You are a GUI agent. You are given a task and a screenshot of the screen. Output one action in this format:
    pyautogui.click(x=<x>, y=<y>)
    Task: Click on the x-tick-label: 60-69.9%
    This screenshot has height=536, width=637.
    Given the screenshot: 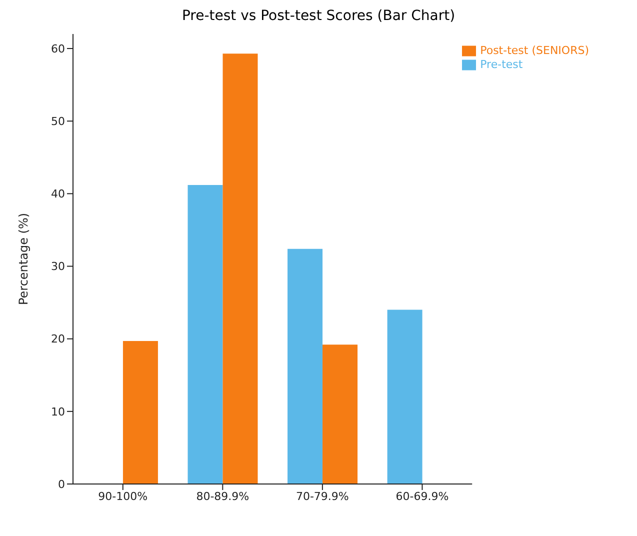 What is the action you would take?
    pyautogui.click(x=422, y=496)
    